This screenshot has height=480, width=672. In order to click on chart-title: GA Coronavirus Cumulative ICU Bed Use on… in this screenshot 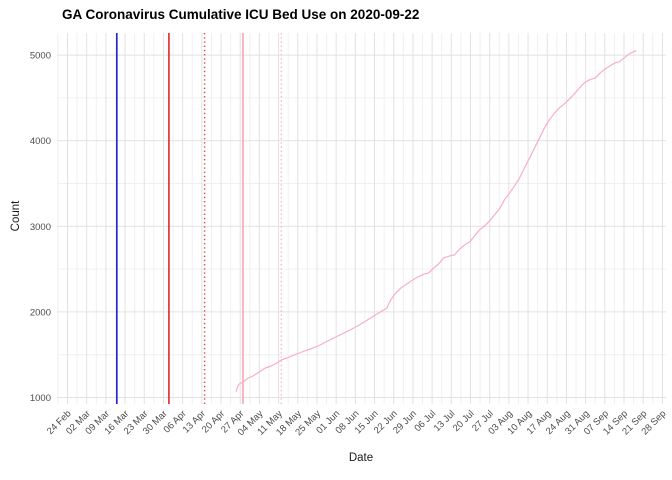, I will do `click(241, 14)`.